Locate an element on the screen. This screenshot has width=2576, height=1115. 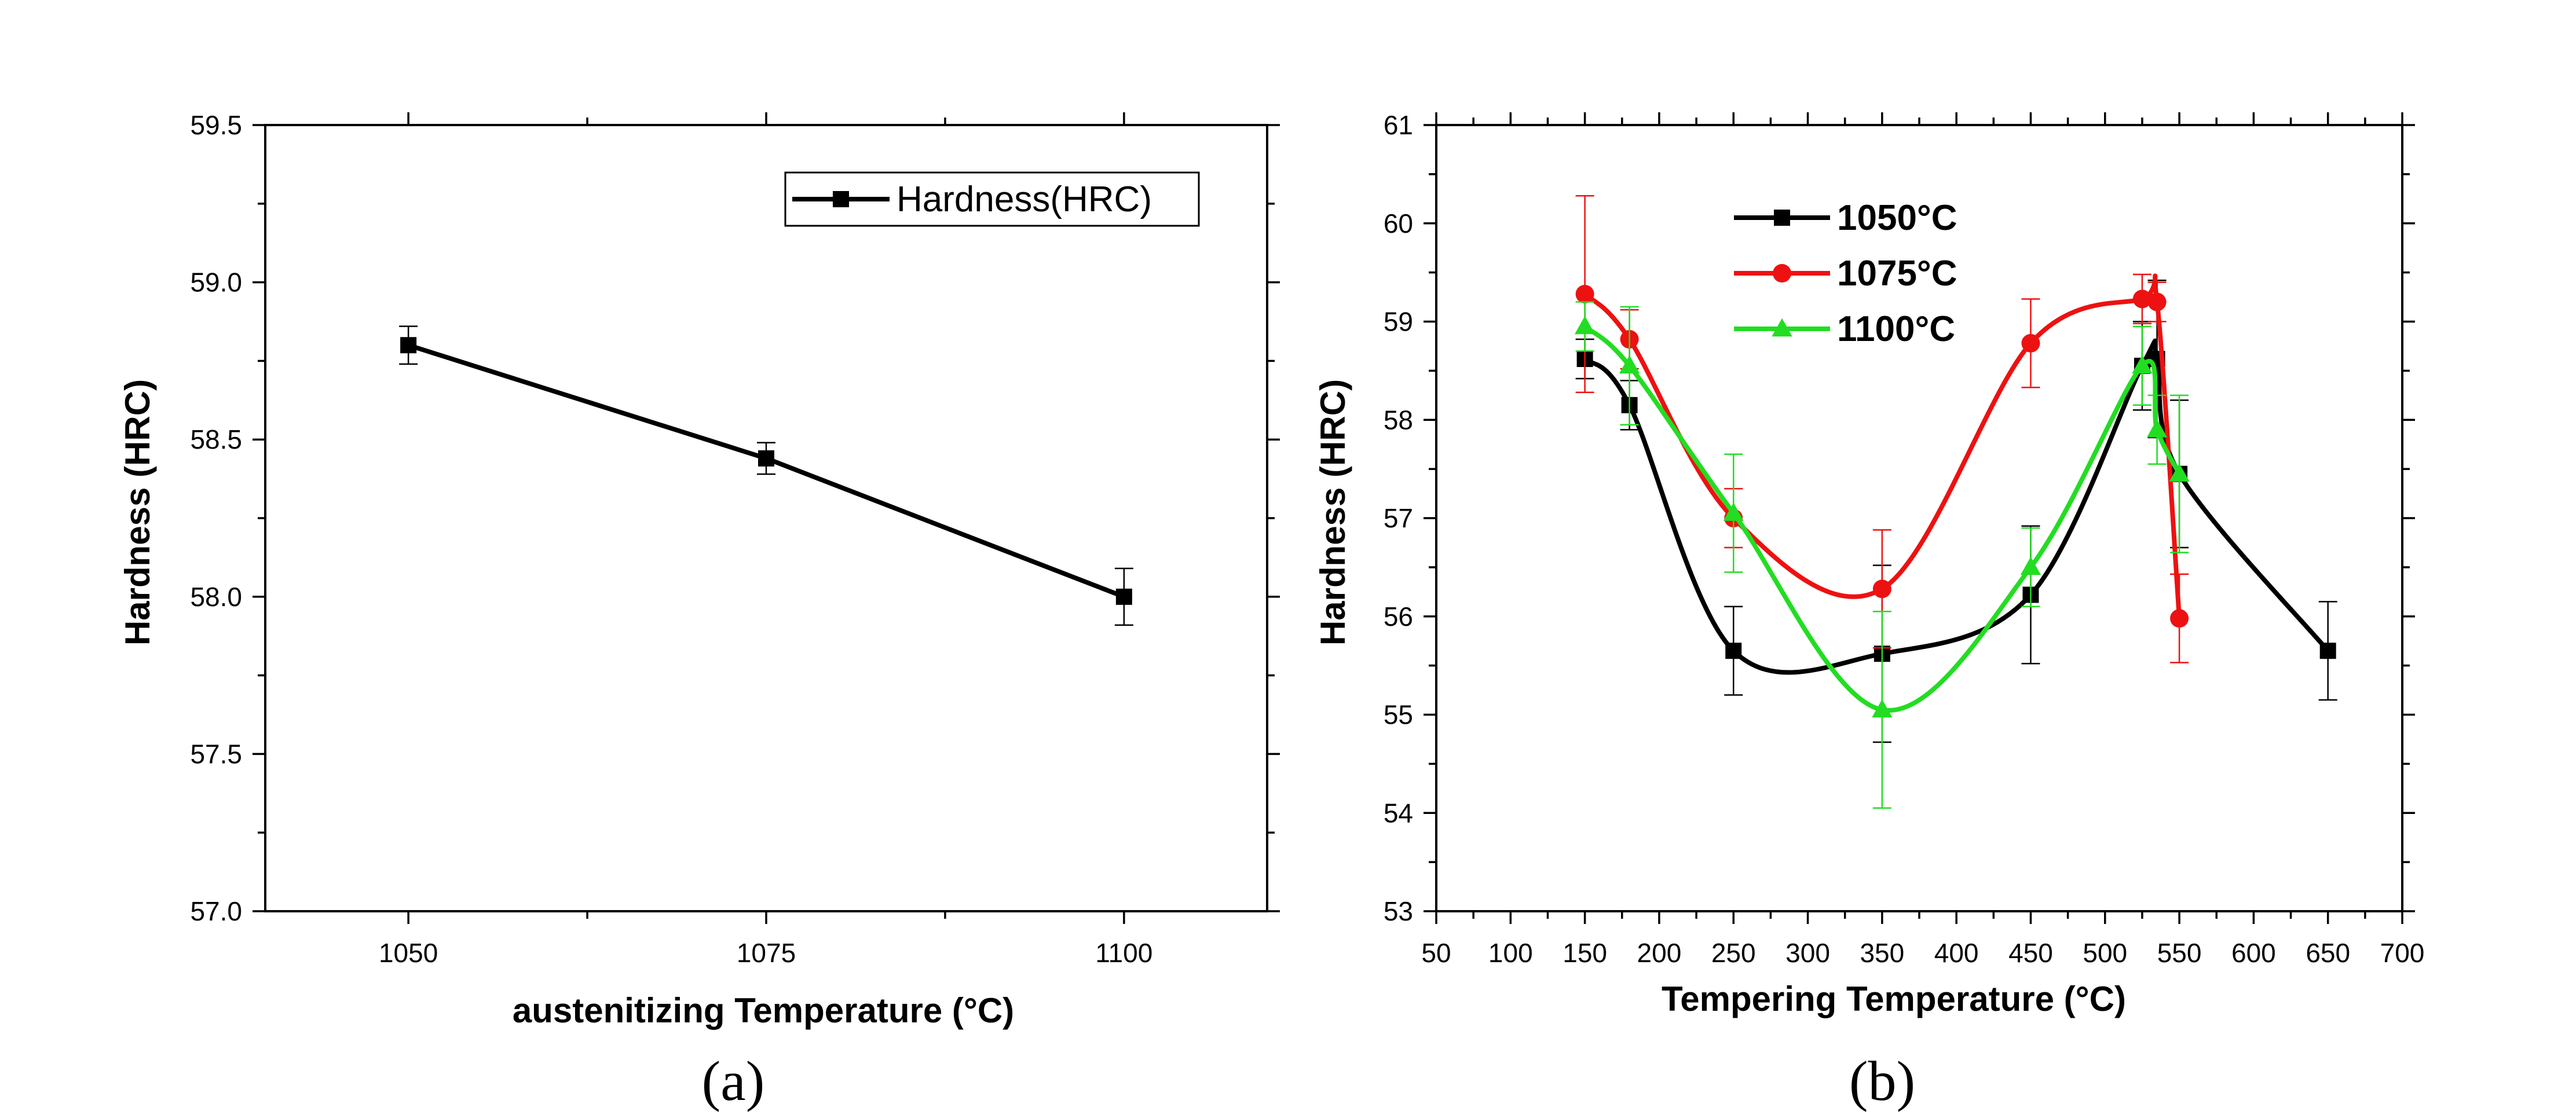
legend-item: 1100°C is located at coordinates (1844, 329).